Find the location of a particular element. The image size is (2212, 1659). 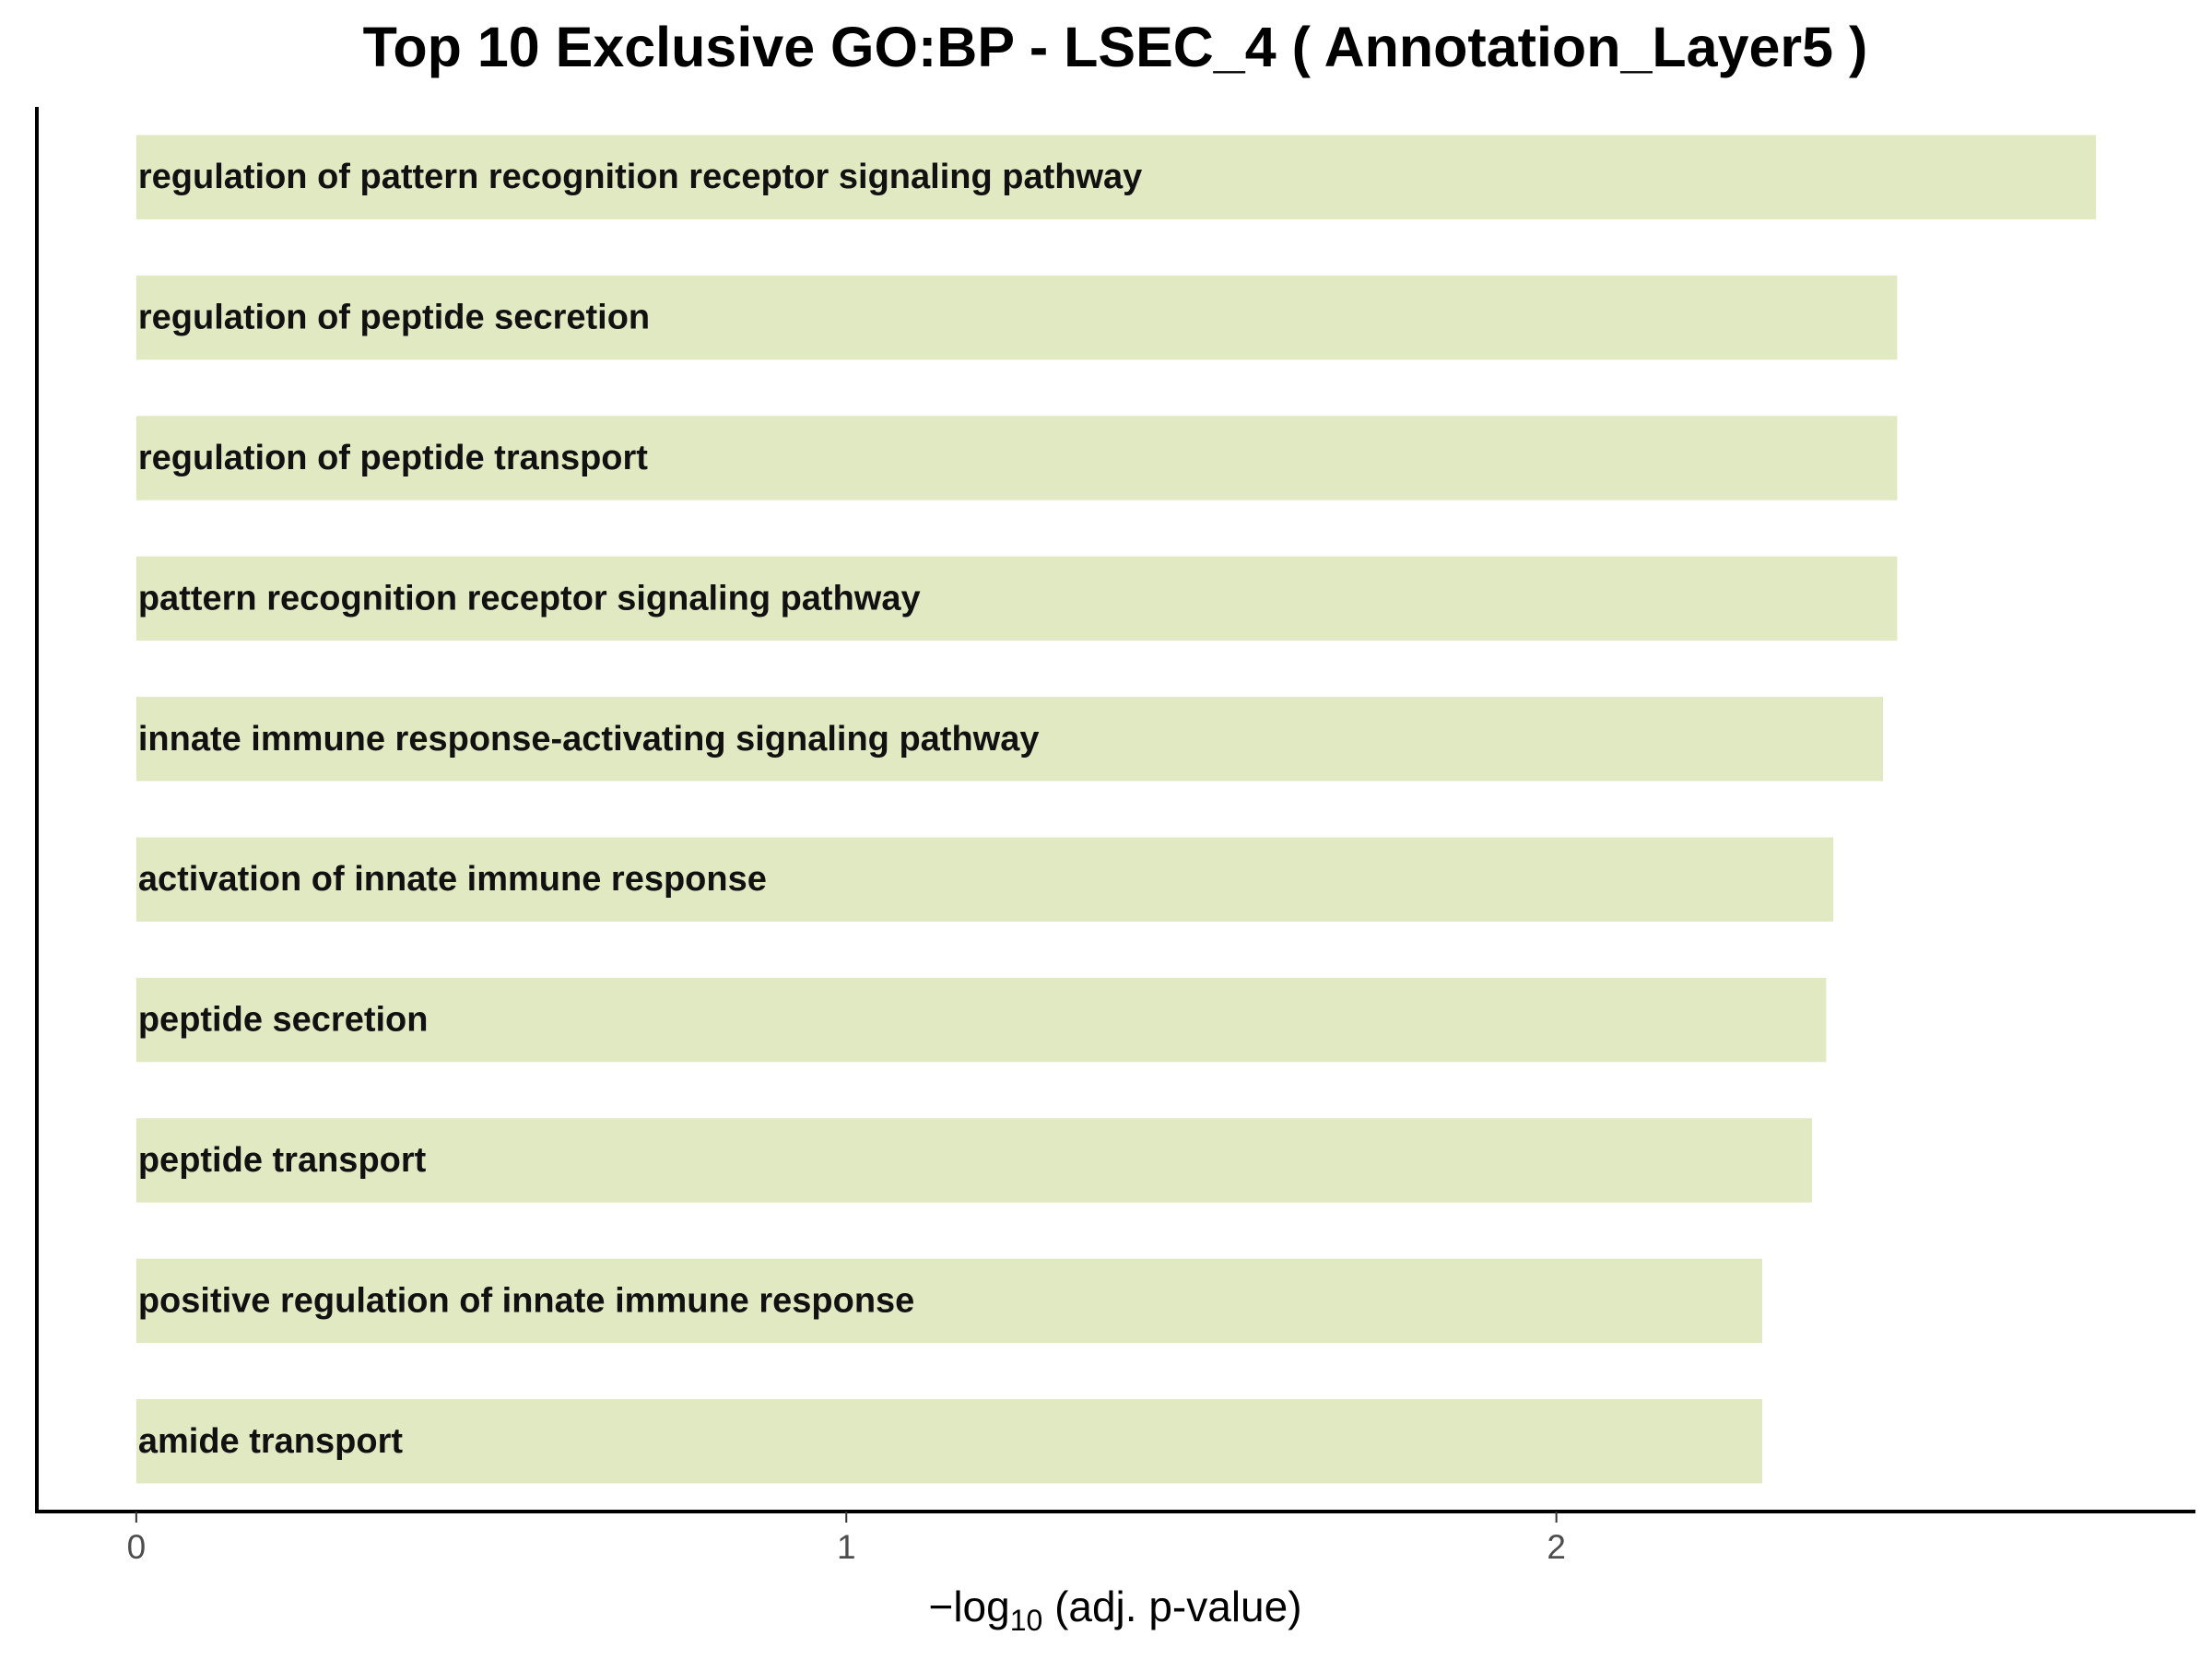

bar-label-2: regulation of peptide secretion is located at coordinates (394, 318).